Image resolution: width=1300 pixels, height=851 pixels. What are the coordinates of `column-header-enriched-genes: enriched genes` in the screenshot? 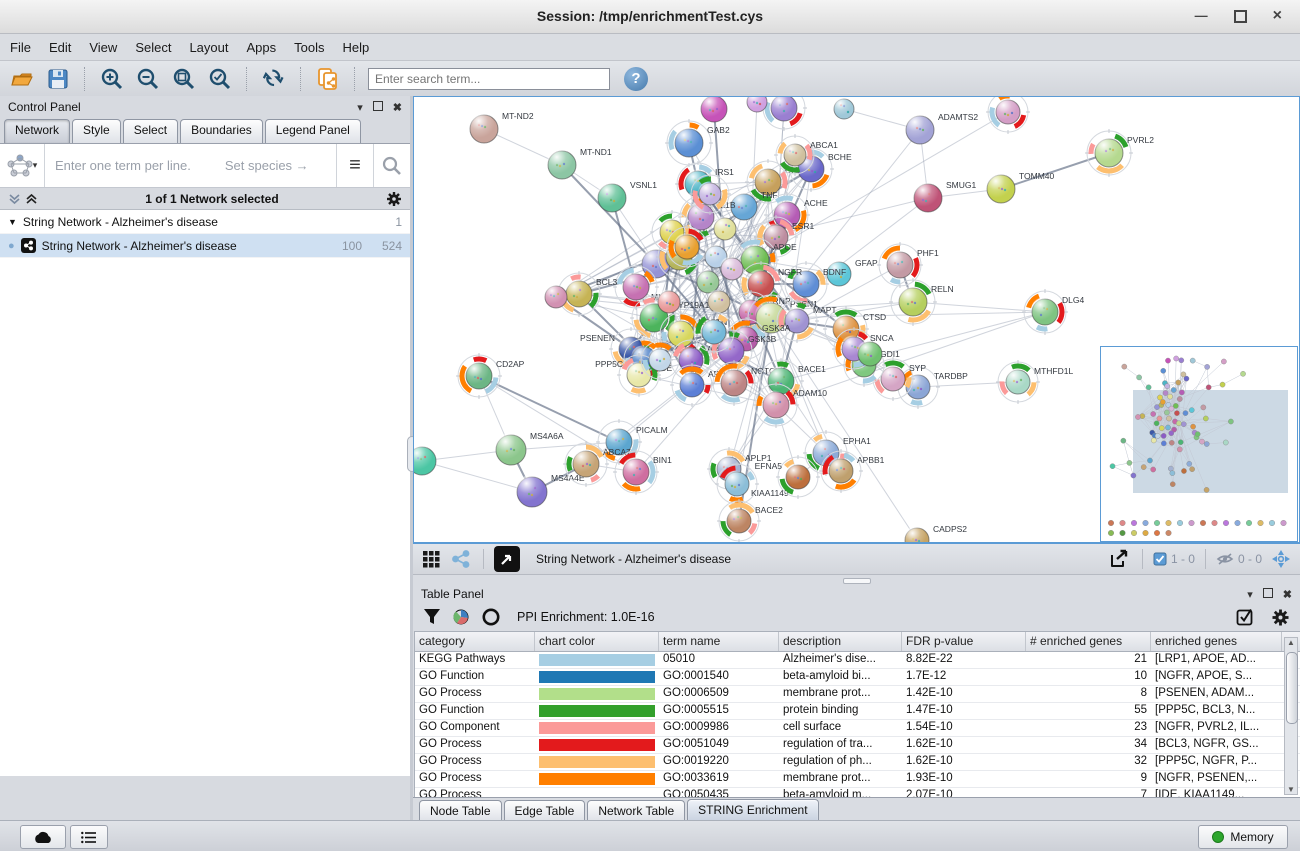 It's located at (1216, 641).